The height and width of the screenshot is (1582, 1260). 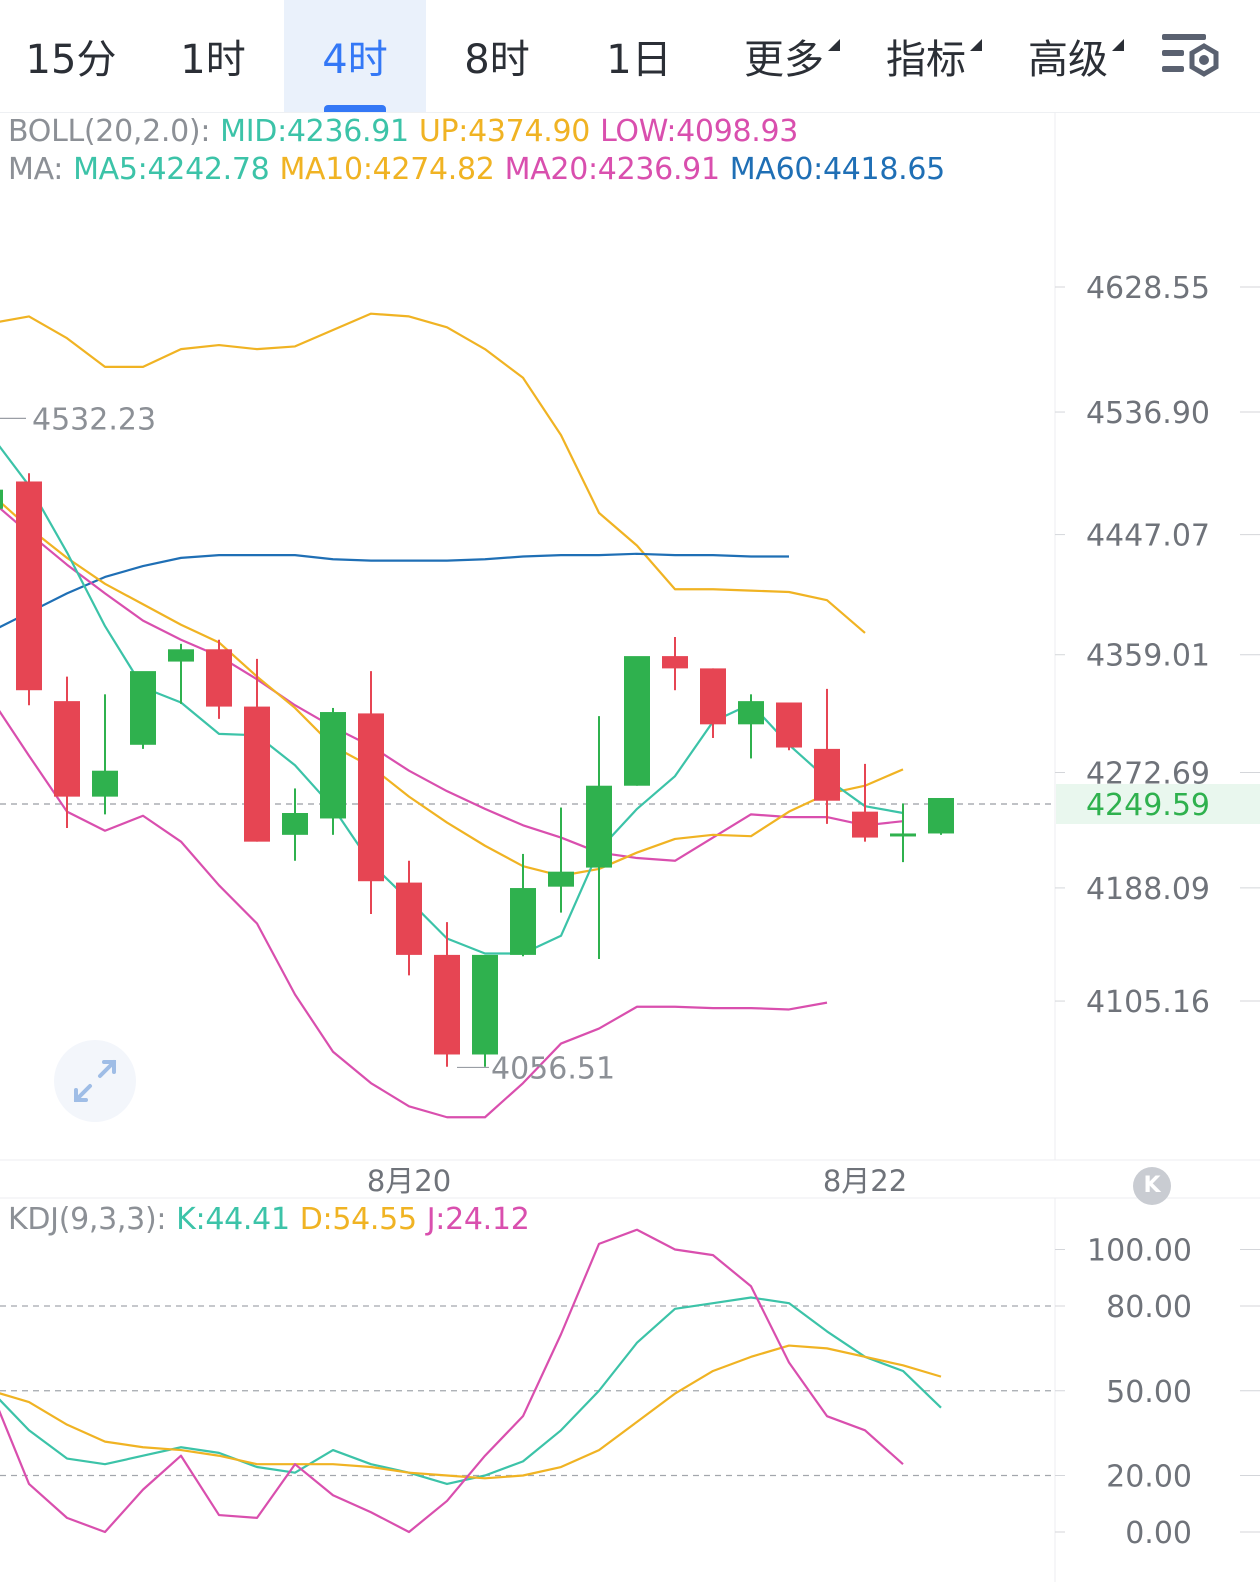 I want to click on ma10-value: MA10:4274.82, so click(x=387, y=169).